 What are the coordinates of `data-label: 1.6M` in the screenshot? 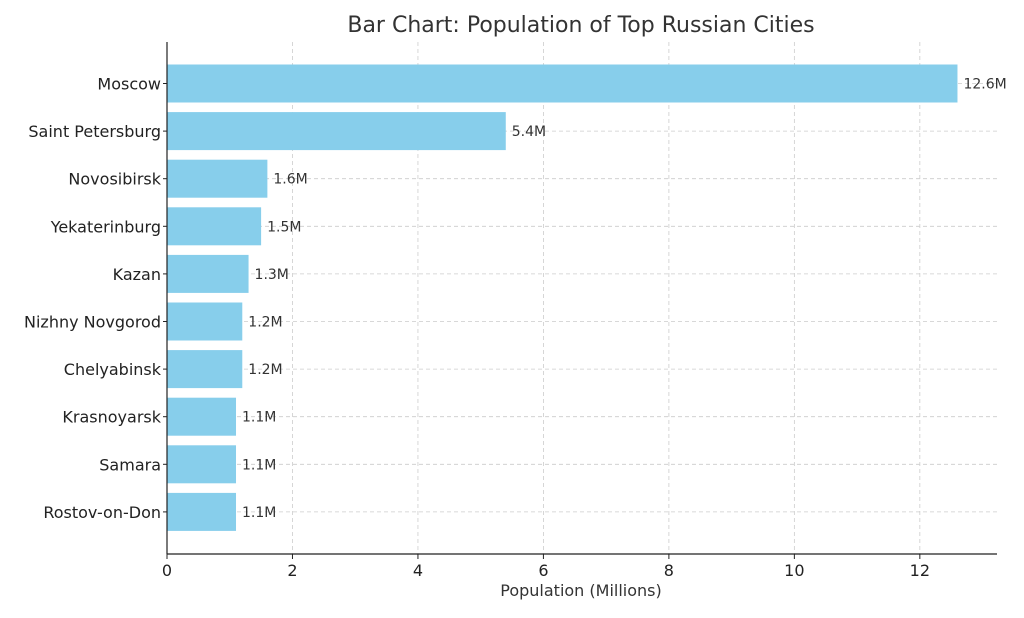 It's located at (290, 180).